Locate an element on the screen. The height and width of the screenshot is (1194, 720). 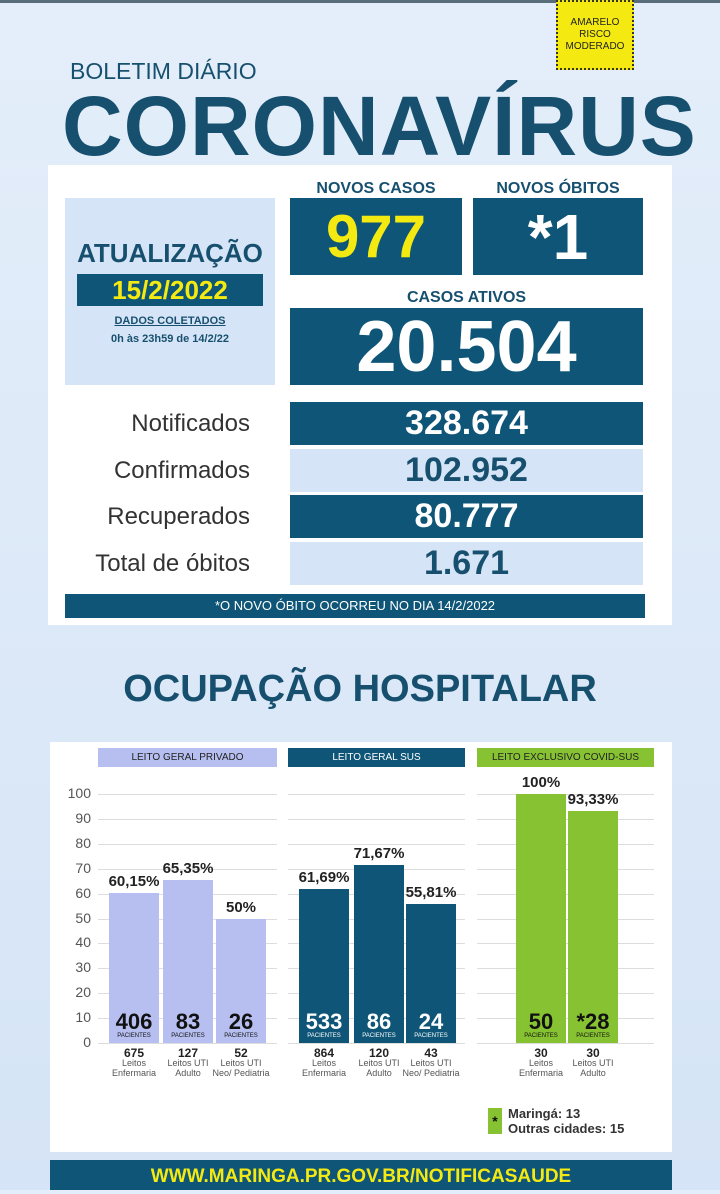
patients-count: 533 is located at coordinates (324, 1021).